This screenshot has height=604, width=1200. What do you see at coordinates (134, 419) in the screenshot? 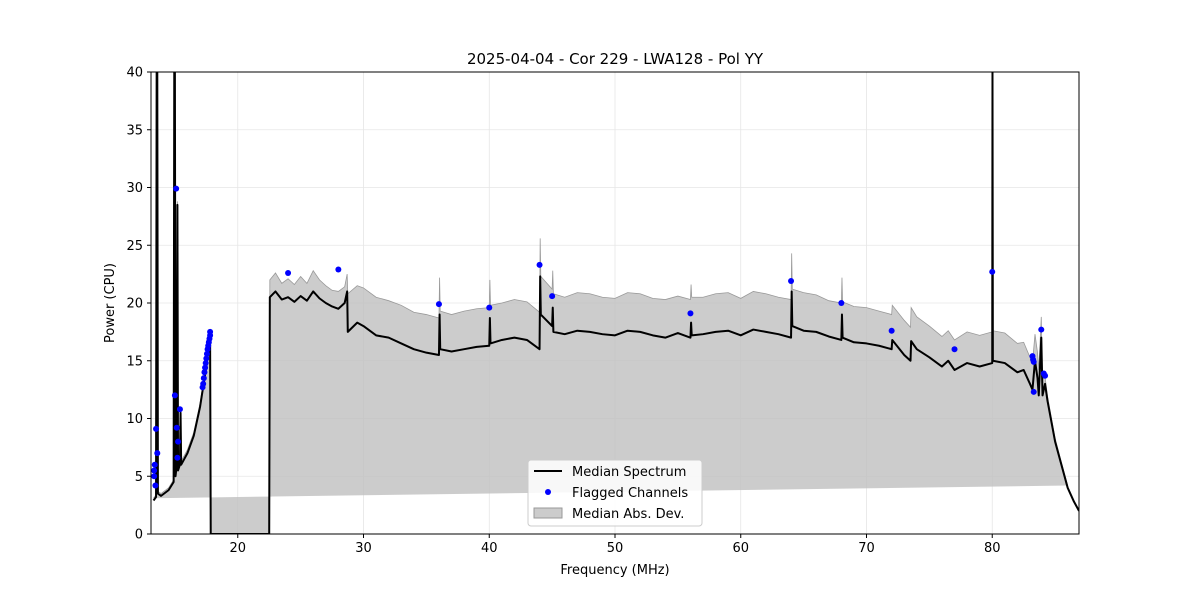
I see `y-tick-label: 10` at bounding box center [134, 419].